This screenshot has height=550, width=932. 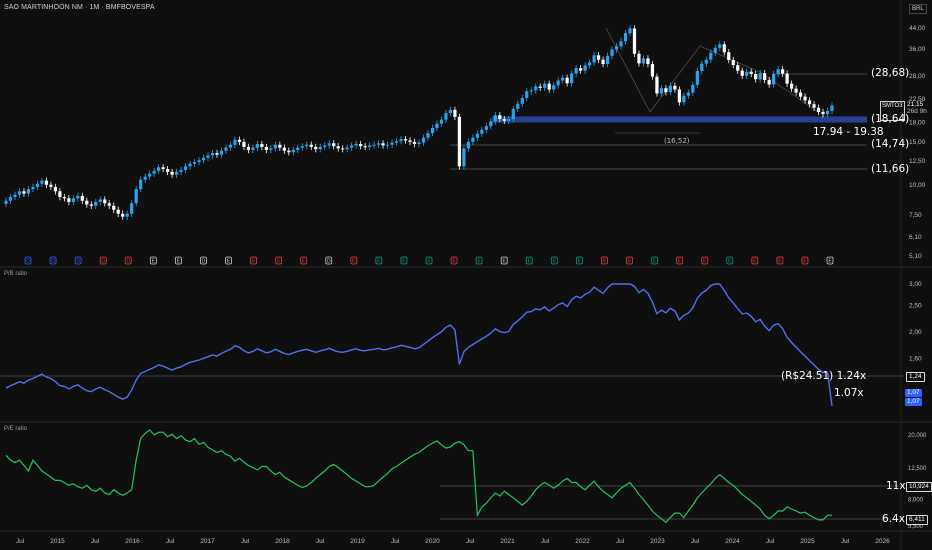 I want to click on time-tick: 2020, so click(x=432, y=541).